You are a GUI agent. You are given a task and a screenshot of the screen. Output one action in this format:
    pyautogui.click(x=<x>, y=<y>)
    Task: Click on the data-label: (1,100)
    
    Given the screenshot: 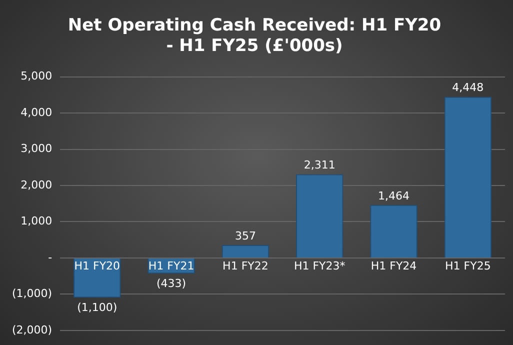 What is the action you would take?
    pyautogui.click(x=97, y=307)
    